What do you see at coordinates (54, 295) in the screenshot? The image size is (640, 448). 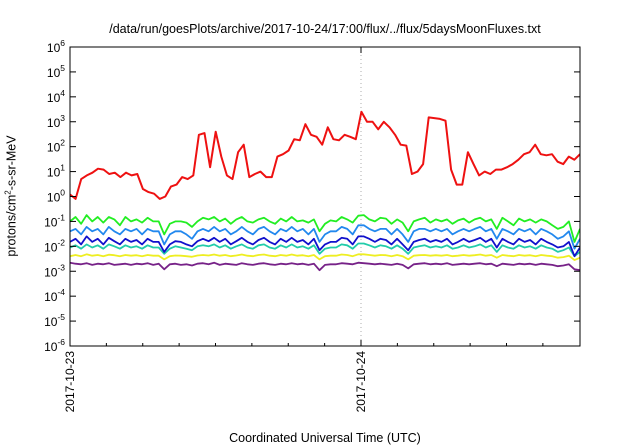 I see `y-tick-label: 10⁻⁴` at bounding box center [54, 295].